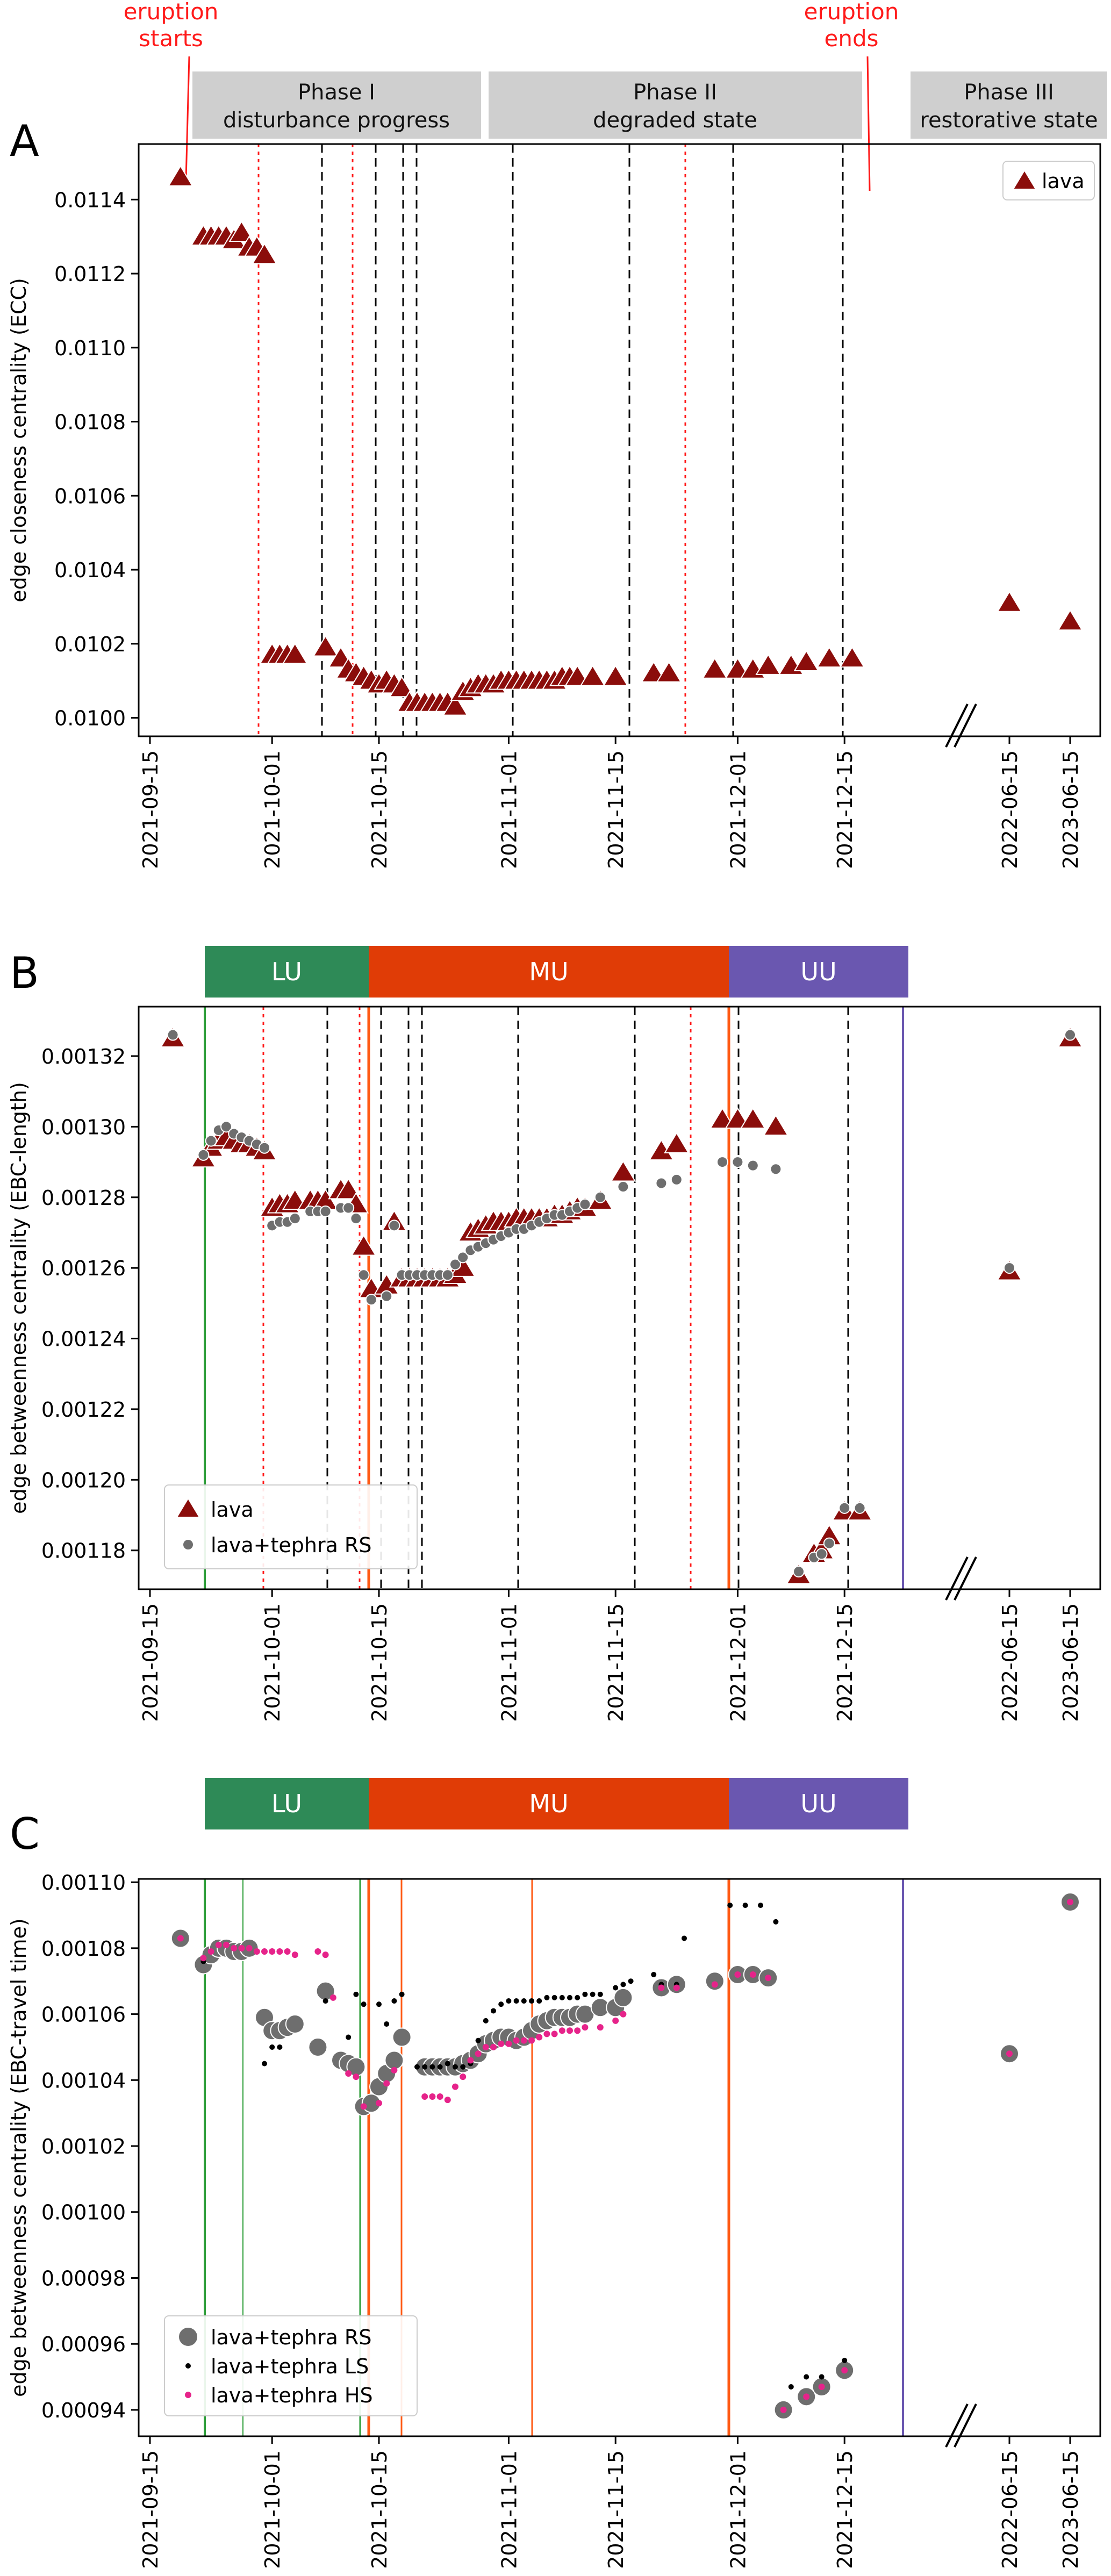 The height and width of the screenshot is (2576, 1111). I want to click on x-tick-label: 2021-11-15, so click(616, 2509).